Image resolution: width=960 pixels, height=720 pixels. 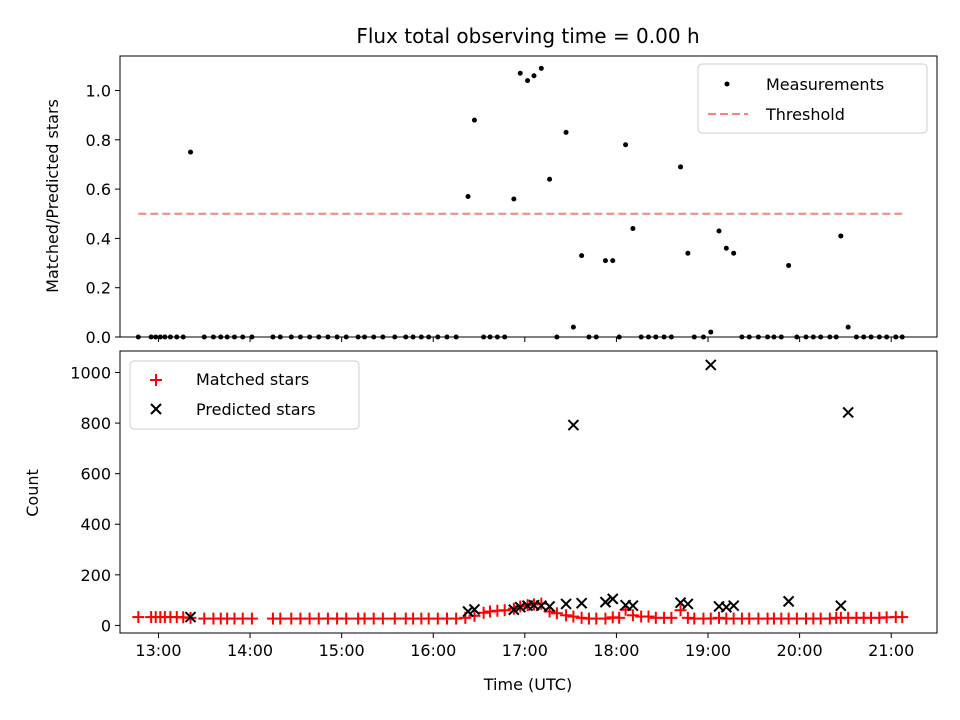 What do you see at coordinates (250, 650) in the screenshot?
I see `bottom-x-tick-label: 14:00` at bounding box center [250, 650].